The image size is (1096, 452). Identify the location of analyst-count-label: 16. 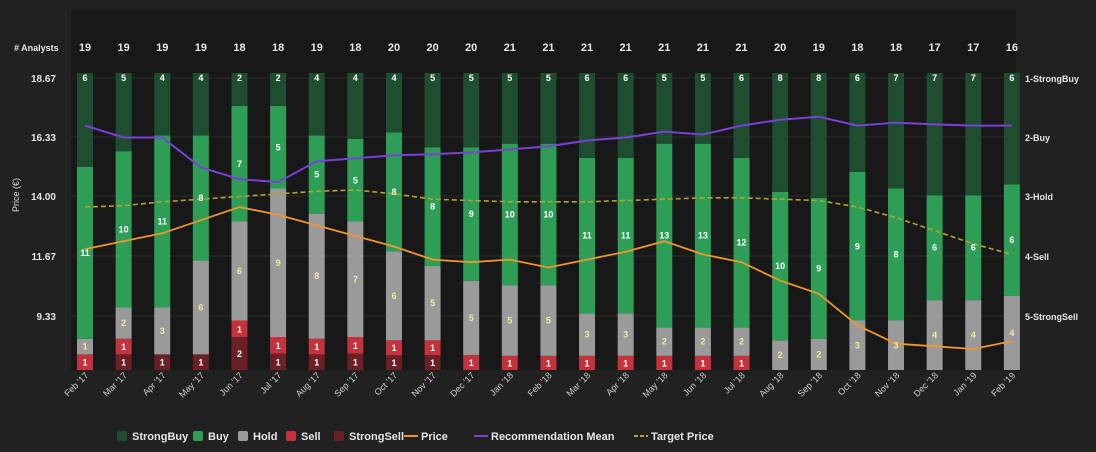
(1012, 48).